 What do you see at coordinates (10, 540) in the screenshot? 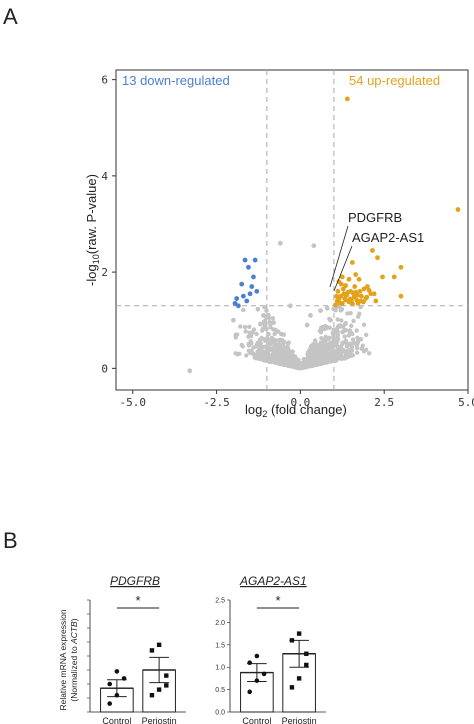
I see `panel-letter-b: B` at bounding box center [10, 540].